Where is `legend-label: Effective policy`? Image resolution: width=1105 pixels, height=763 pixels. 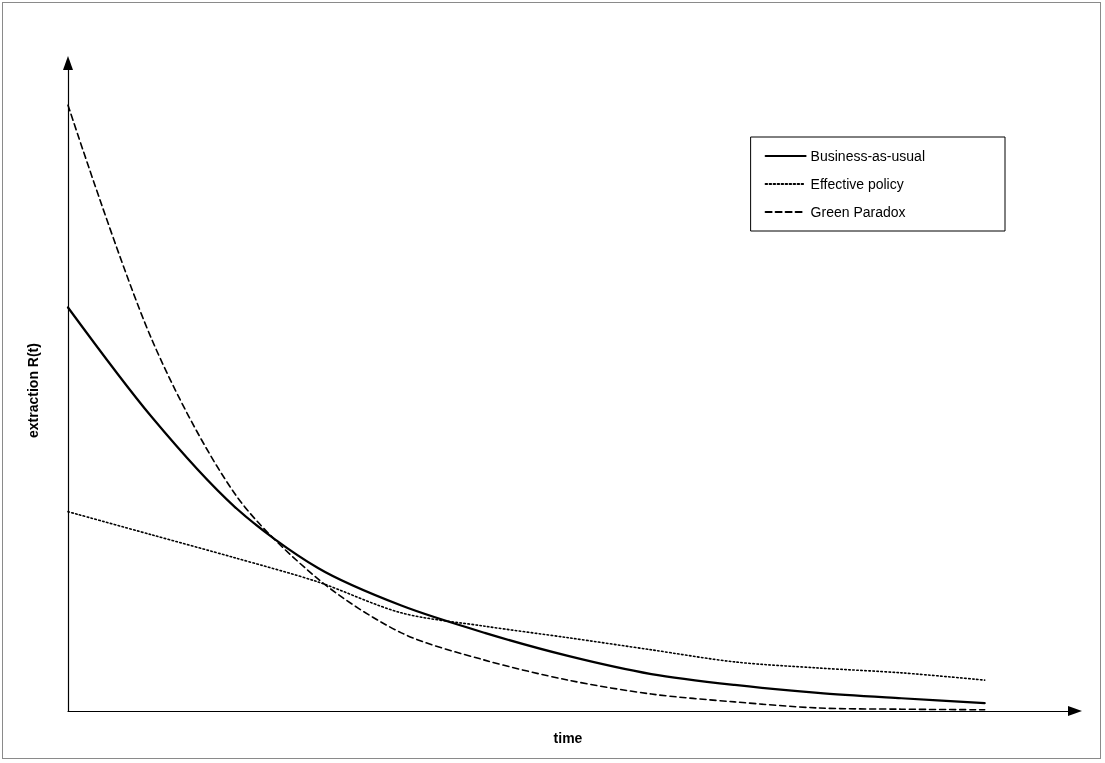 legend-label: Effective policy is located at coordinates (857, 184).